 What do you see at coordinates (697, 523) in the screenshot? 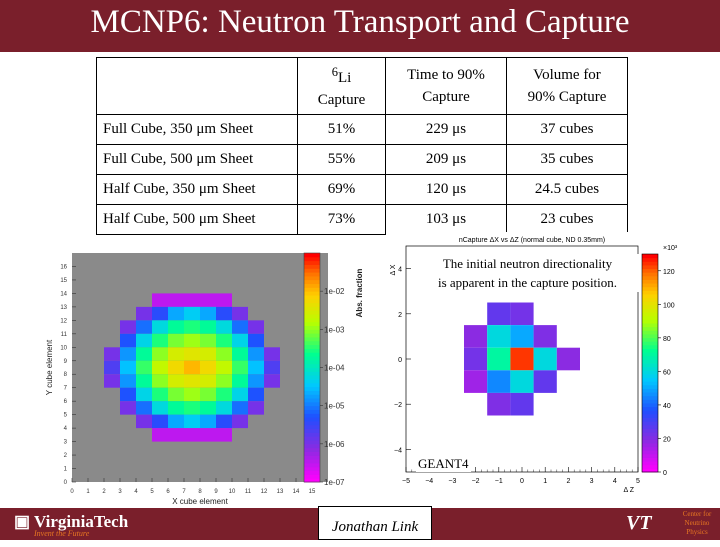
I see `center-neutrino-physics-label: Center for Neutrino Physics` at bounding box center [697, 523].